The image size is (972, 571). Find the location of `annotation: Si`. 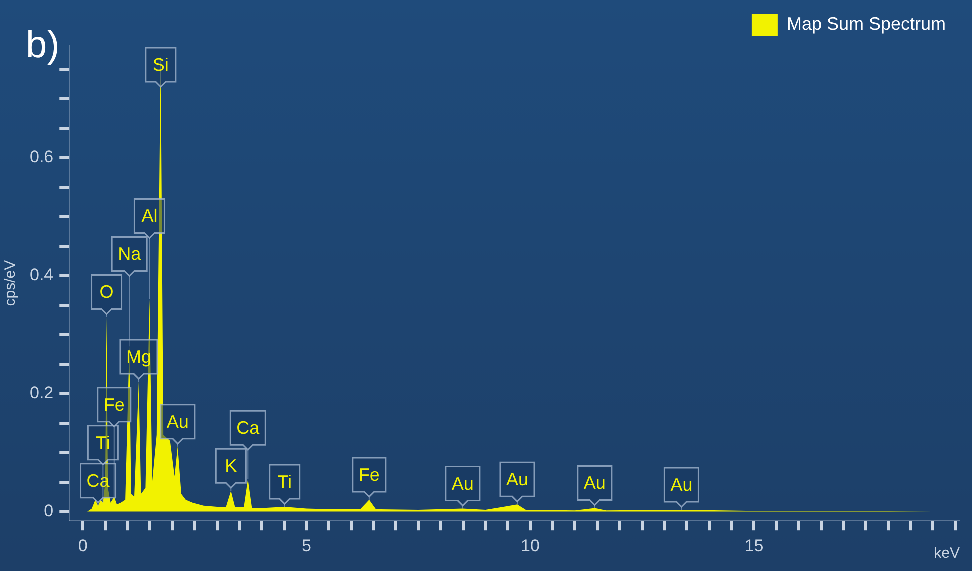

annotation: Si is located at coordinates (160, 64).